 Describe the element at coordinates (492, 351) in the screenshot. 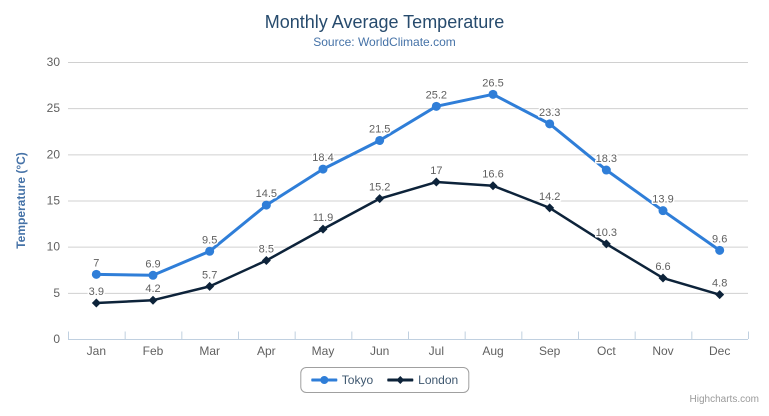

I see `x-axis-label: Aug` at that location.